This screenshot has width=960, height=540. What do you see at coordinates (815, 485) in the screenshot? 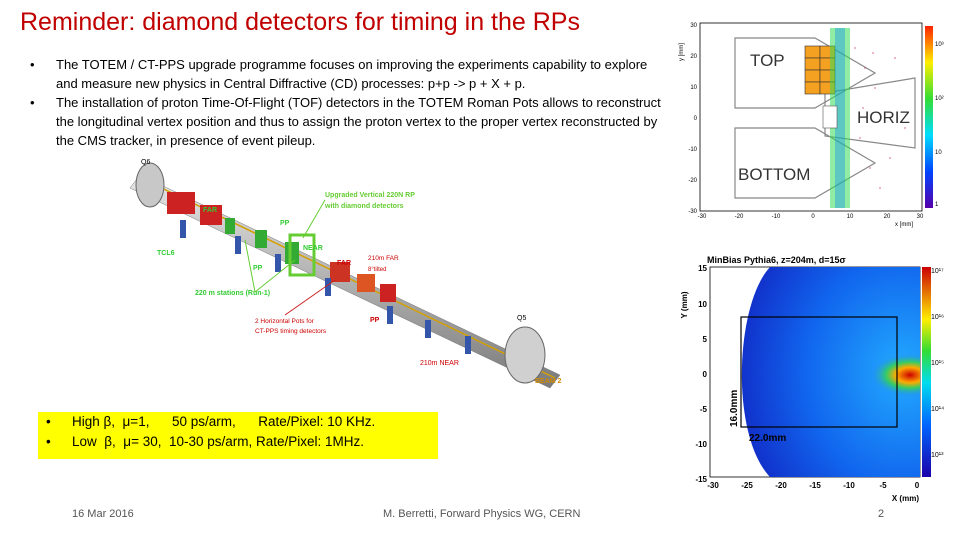
I see `x-tick: -15` at bounding box center [815, 485].